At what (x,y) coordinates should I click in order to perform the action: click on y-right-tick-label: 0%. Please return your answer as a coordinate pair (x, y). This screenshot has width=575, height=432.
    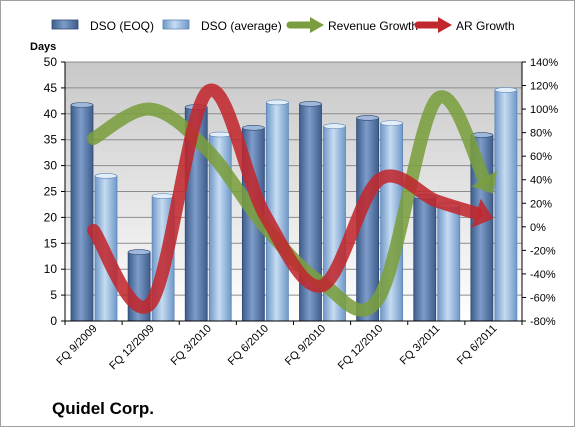
    Looking at the image, I should click on (538, 228).